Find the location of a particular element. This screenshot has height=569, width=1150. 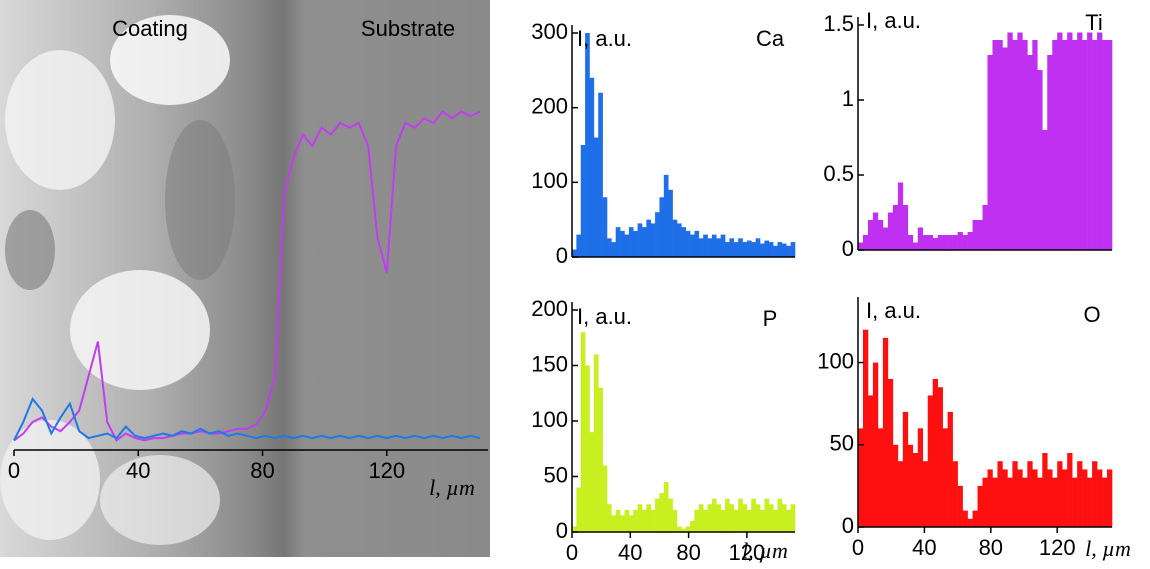

y-tick-label: 50 is located at coordinates (842, 443).